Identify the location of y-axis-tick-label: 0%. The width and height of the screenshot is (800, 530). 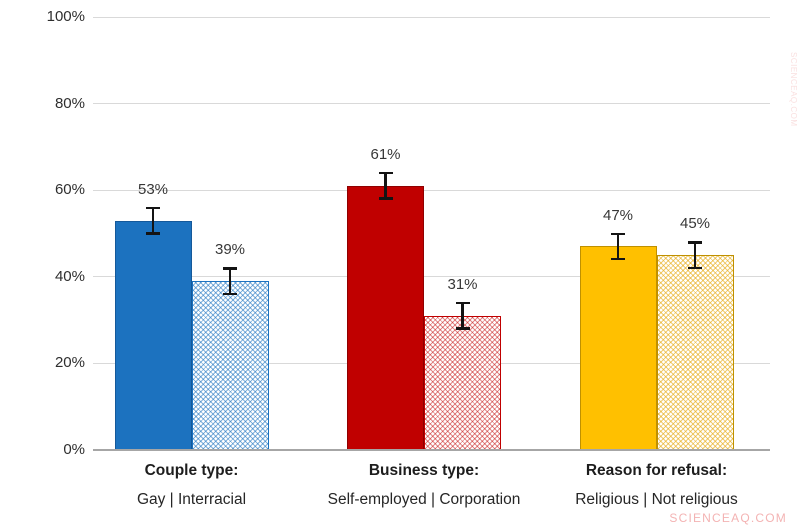
(74, 449).